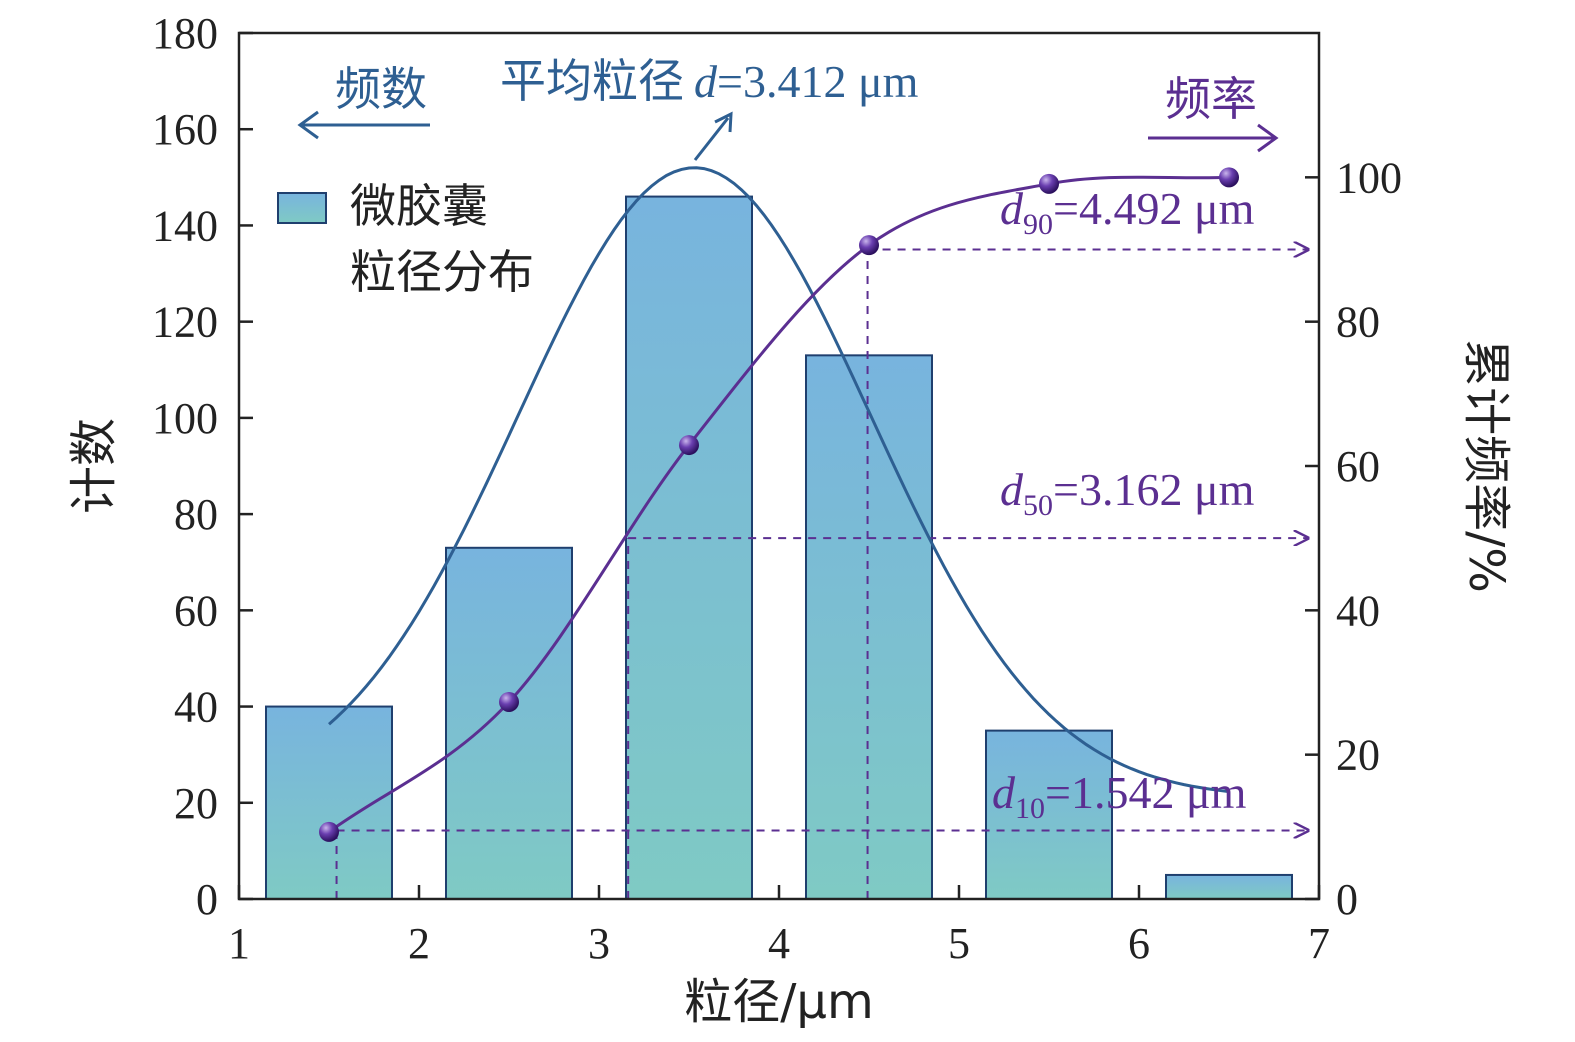 Image resolution: width=1575 pixels, height=1042 pixels. I want to click on d50-symbol: d, so click(1012, 489).